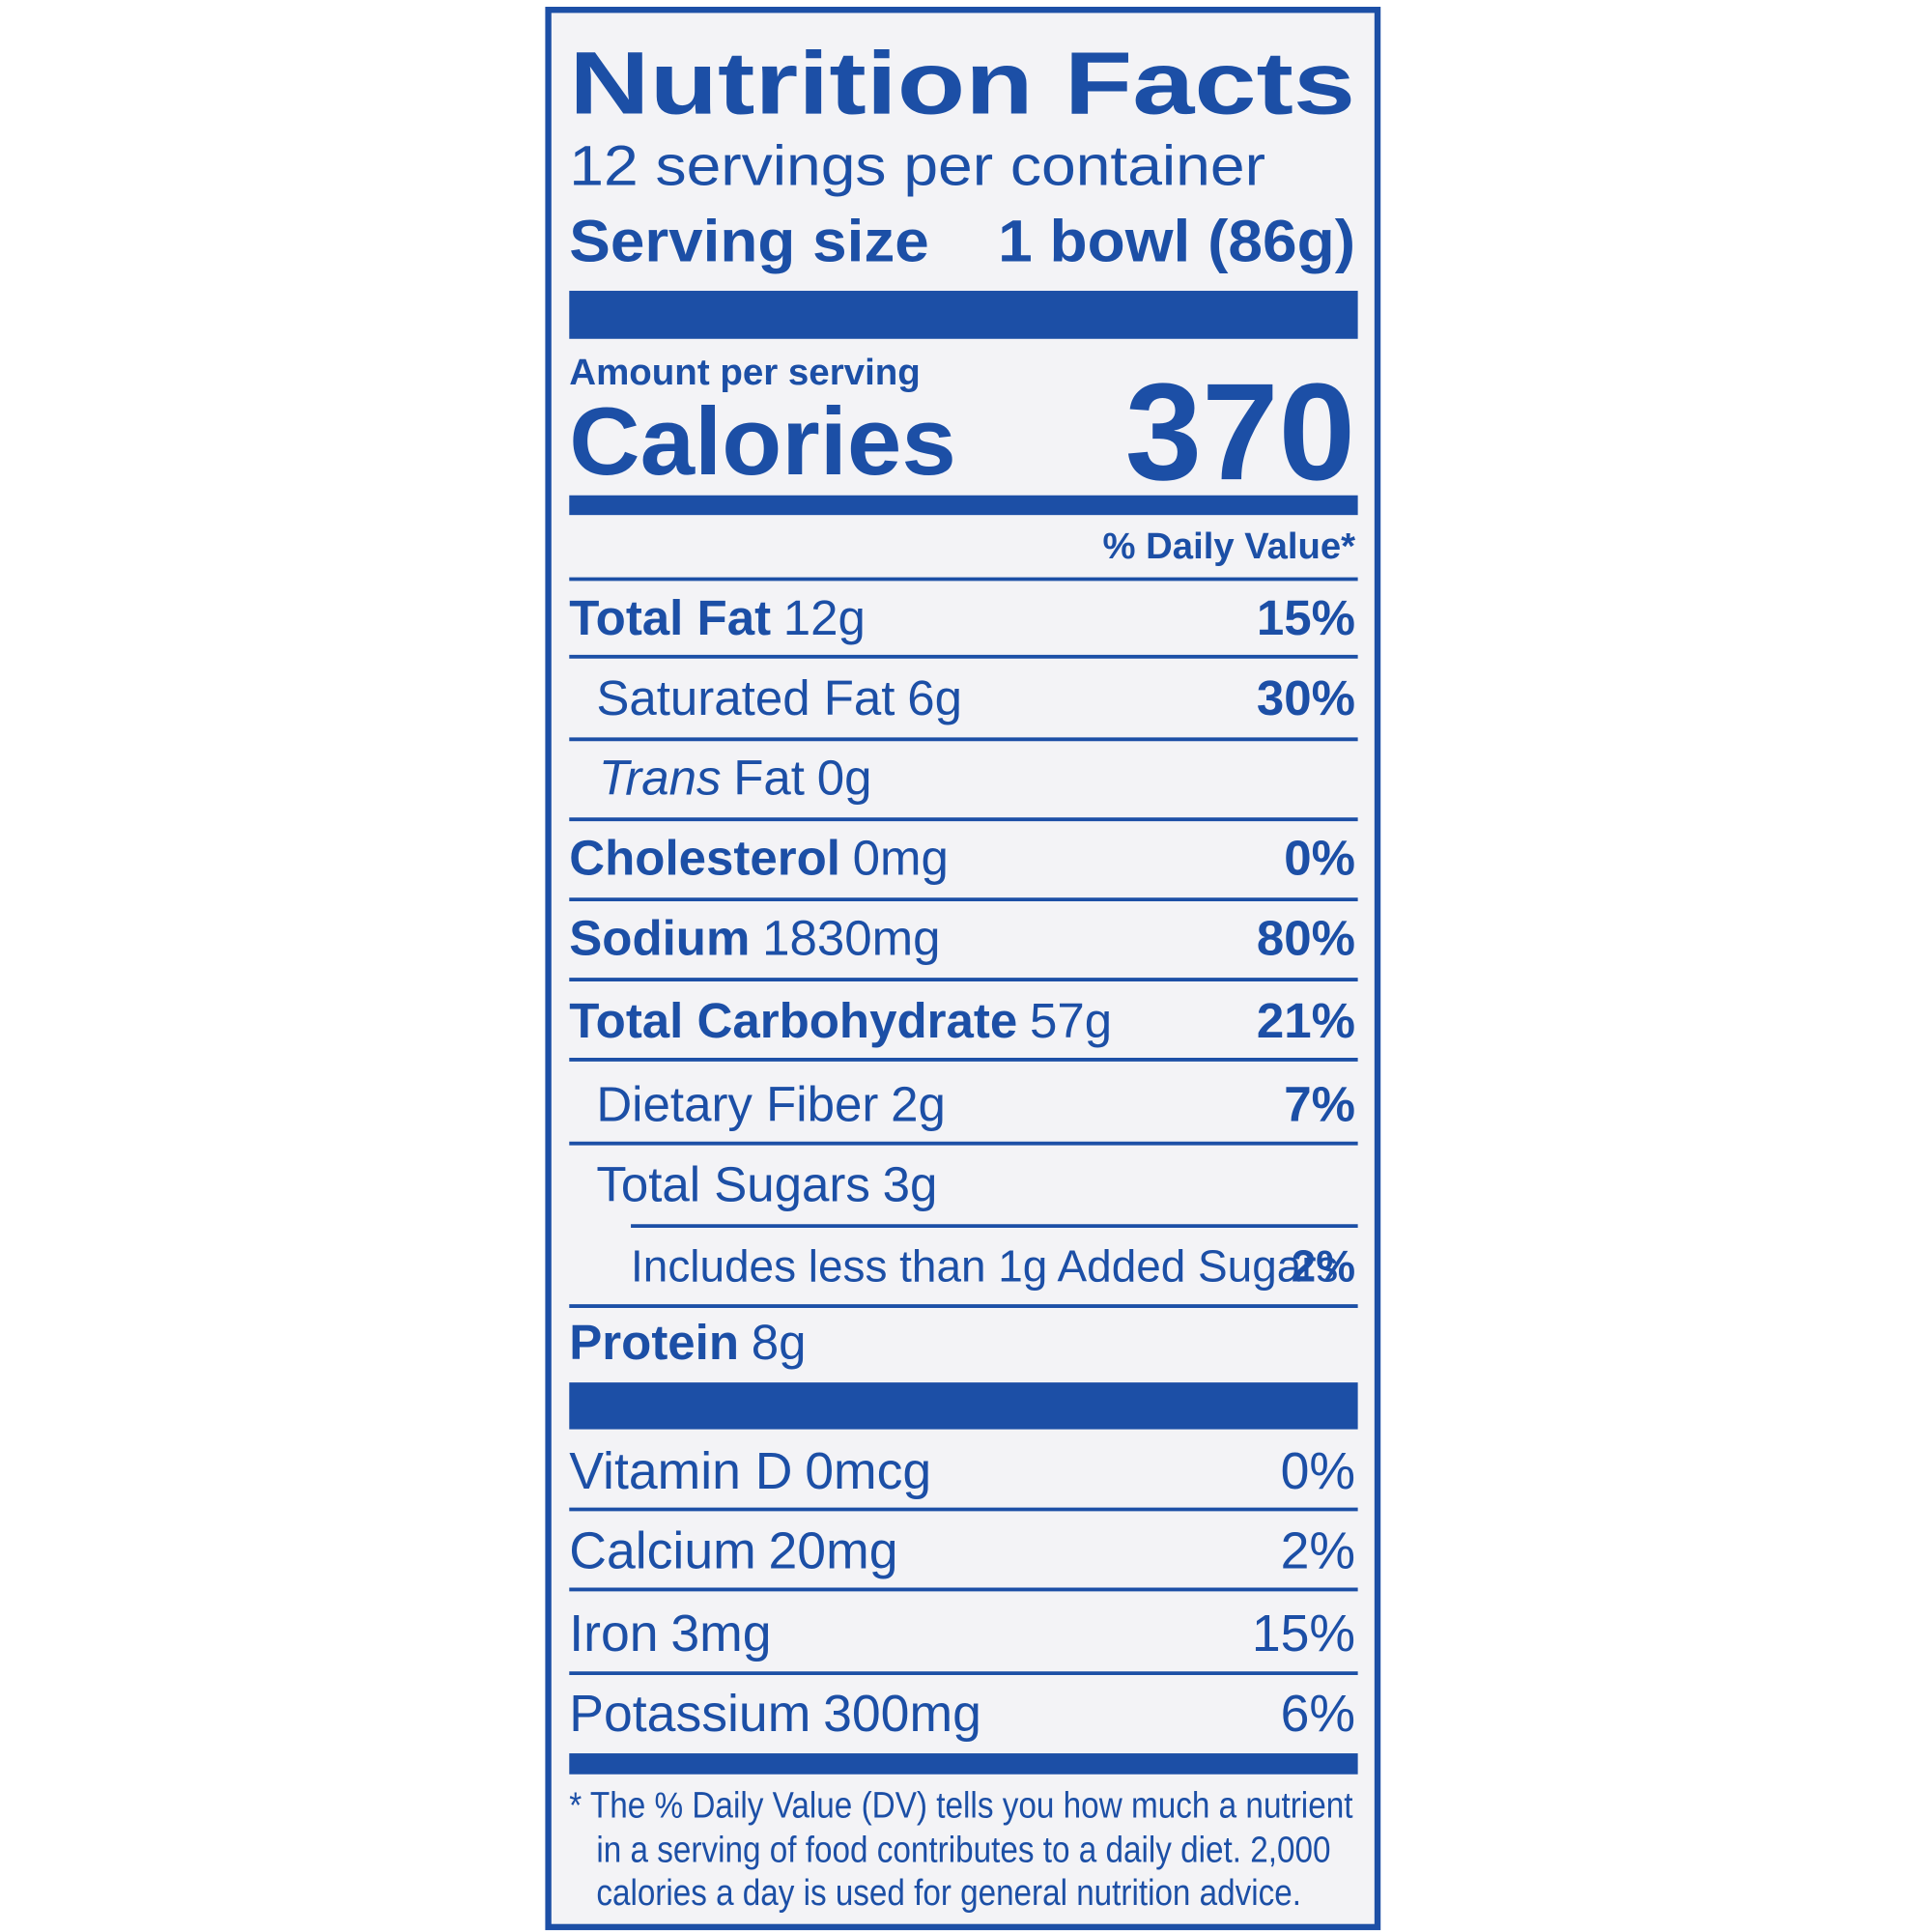  What do you see at coordinates (754, 938) in the screenshot?
I see `nutrient-row: Sodium 1830mg` at bounding box center [754, 938].